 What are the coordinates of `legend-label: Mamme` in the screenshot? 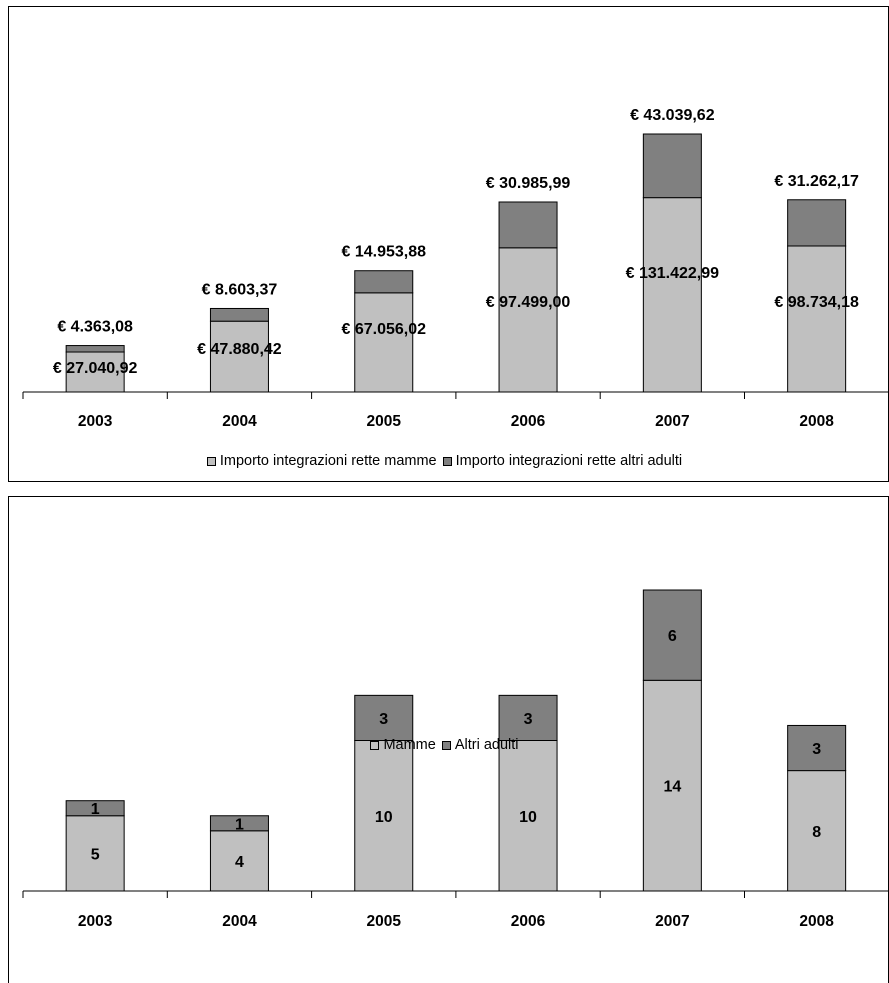 It's located at (409, 745).